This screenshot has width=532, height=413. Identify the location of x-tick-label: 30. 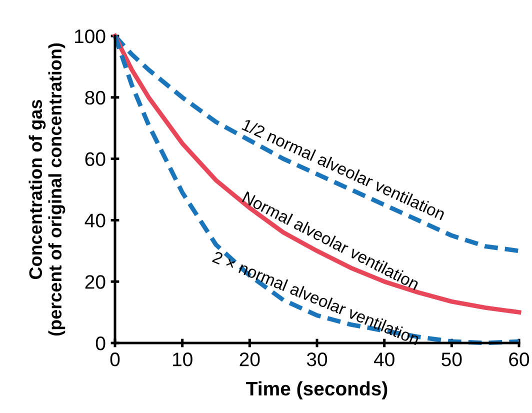
(317, 359).